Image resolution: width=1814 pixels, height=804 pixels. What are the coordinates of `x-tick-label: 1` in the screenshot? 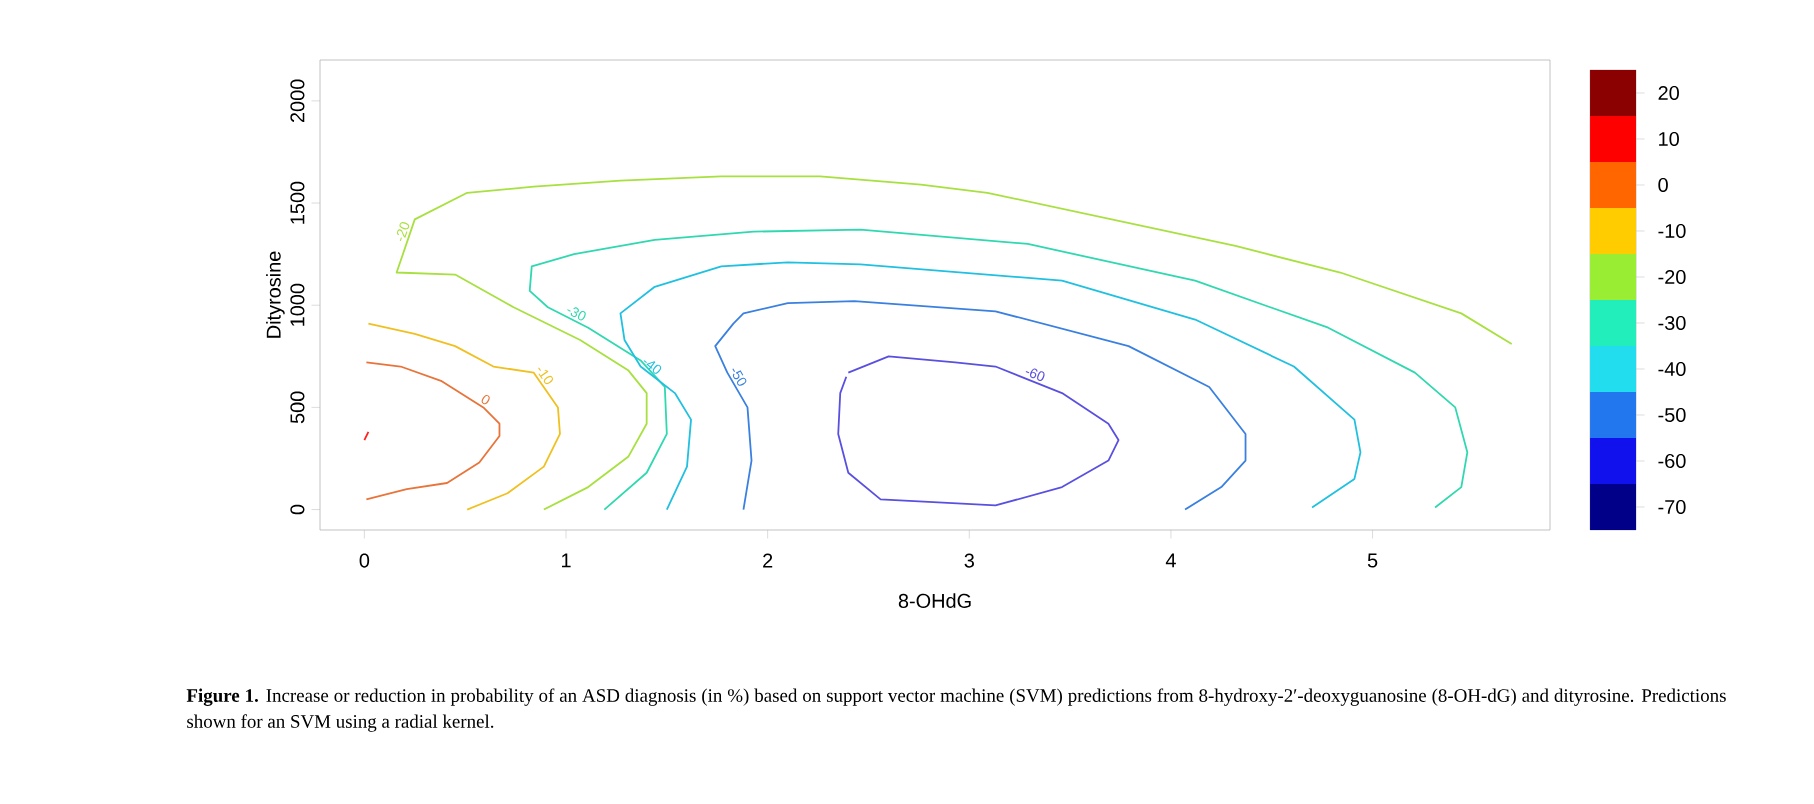 It's located at (566, 560).